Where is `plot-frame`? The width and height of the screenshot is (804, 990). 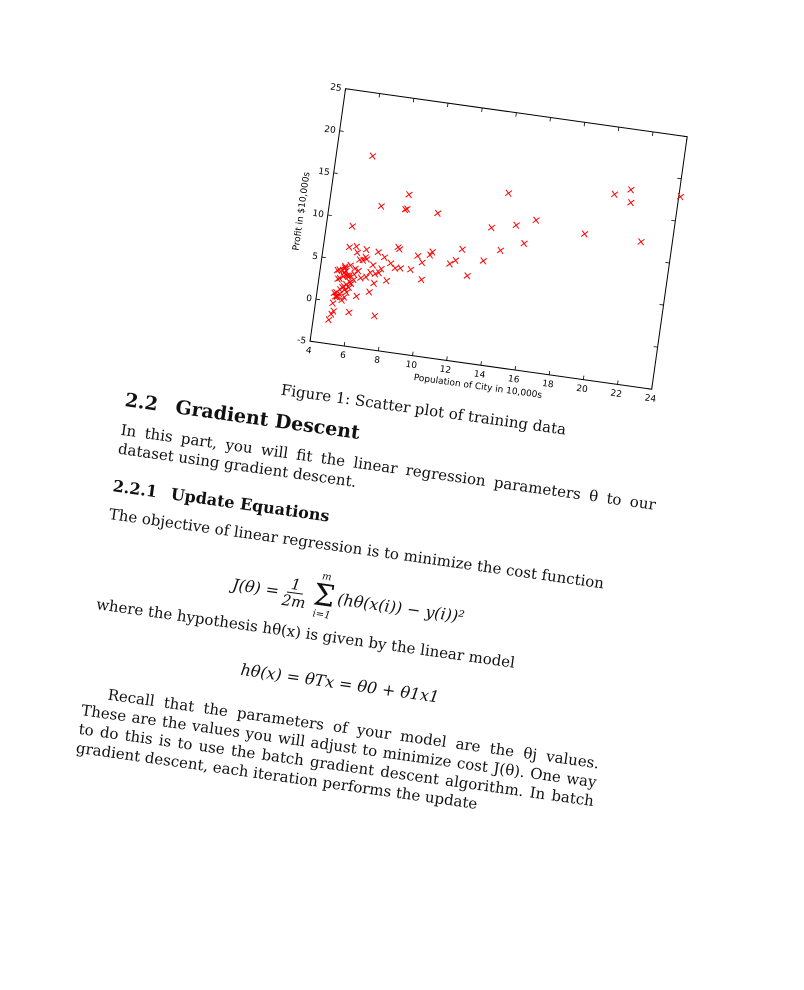
plot-frame is located at coordinates (498, 239).